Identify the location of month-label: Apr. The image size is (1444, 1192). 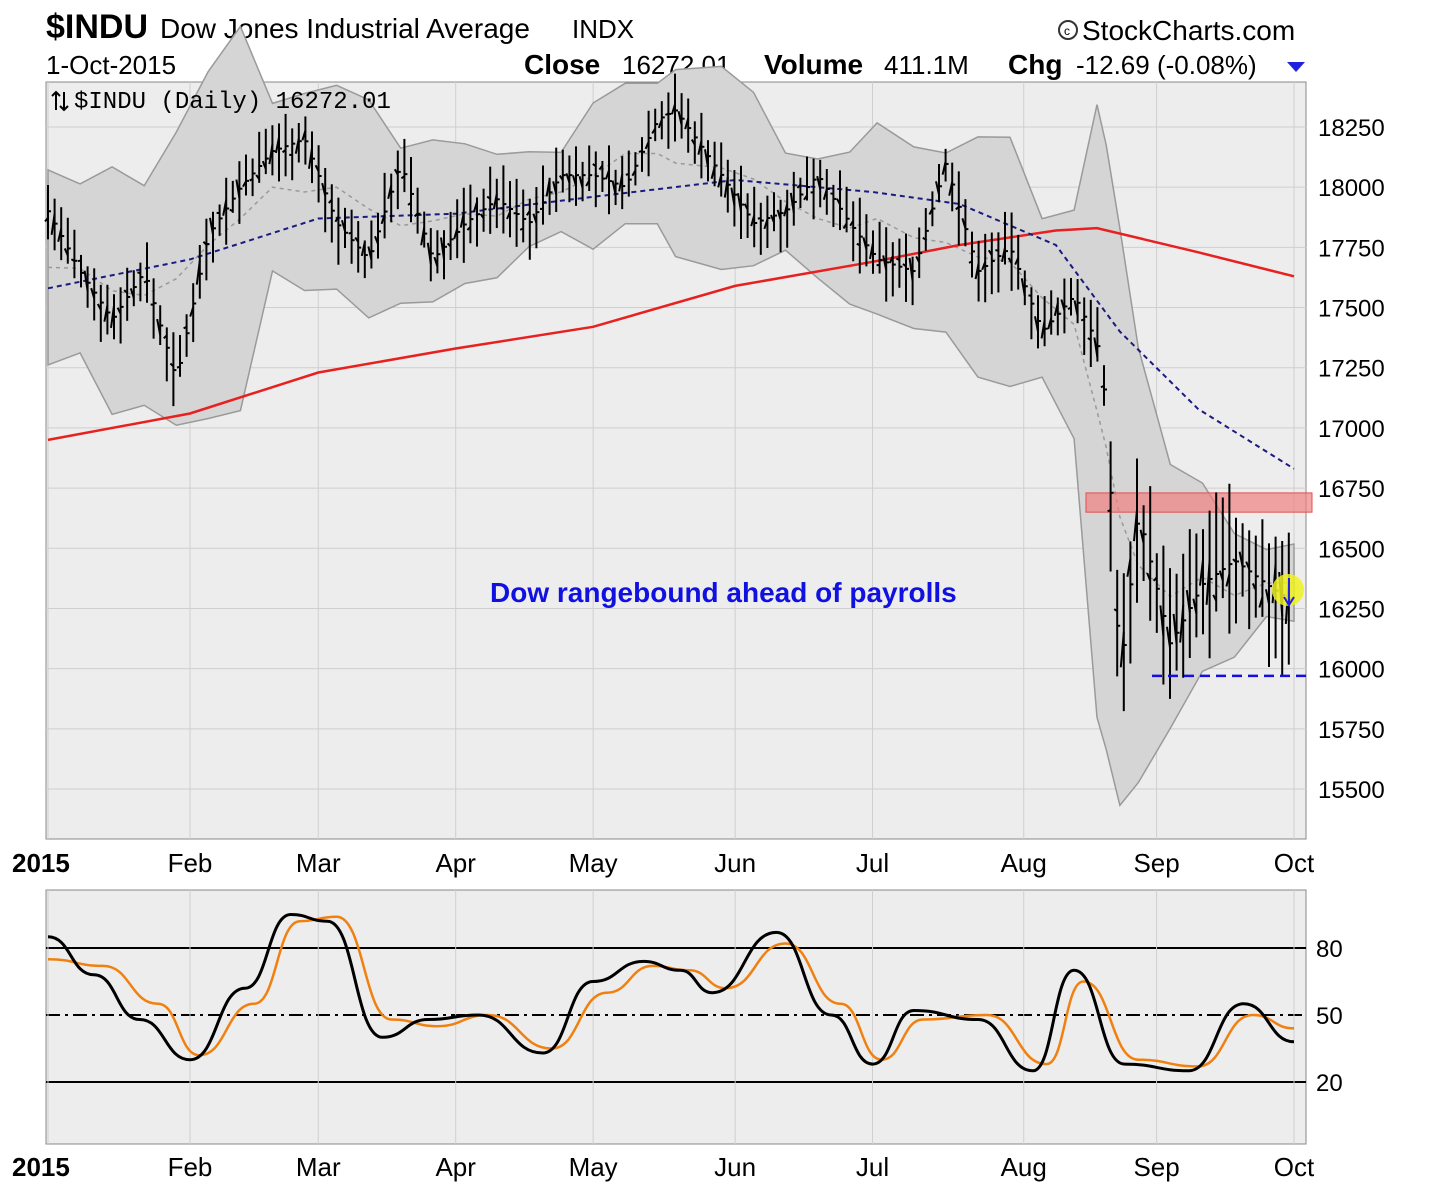
(455, 863).